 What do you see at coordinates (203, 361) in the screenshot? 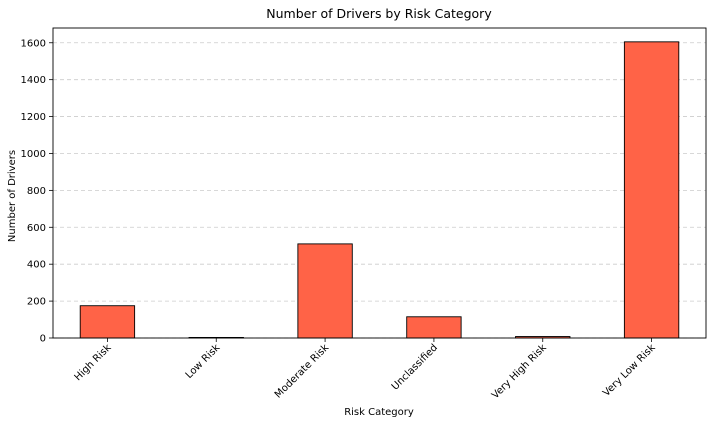
I see `x-tick-label: Low Risk` at bounding box center [203, 361].